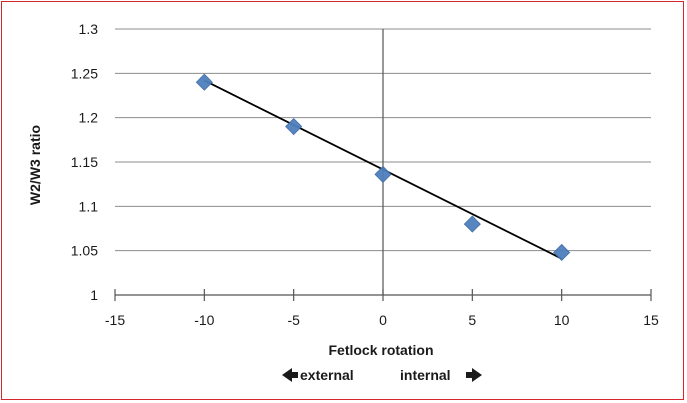 The image size is (687, 403). What do you see at coordinates (290, 375) in the screenshot?
I see `left-arrow-icon` at bounding box center [290, 375].